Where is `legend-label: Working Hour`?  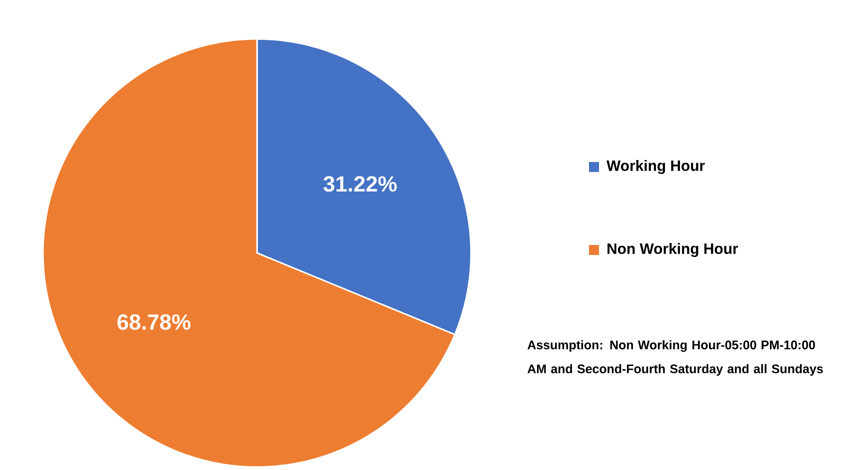 legend-label: Working Hour is located at coordinates (655, 167).